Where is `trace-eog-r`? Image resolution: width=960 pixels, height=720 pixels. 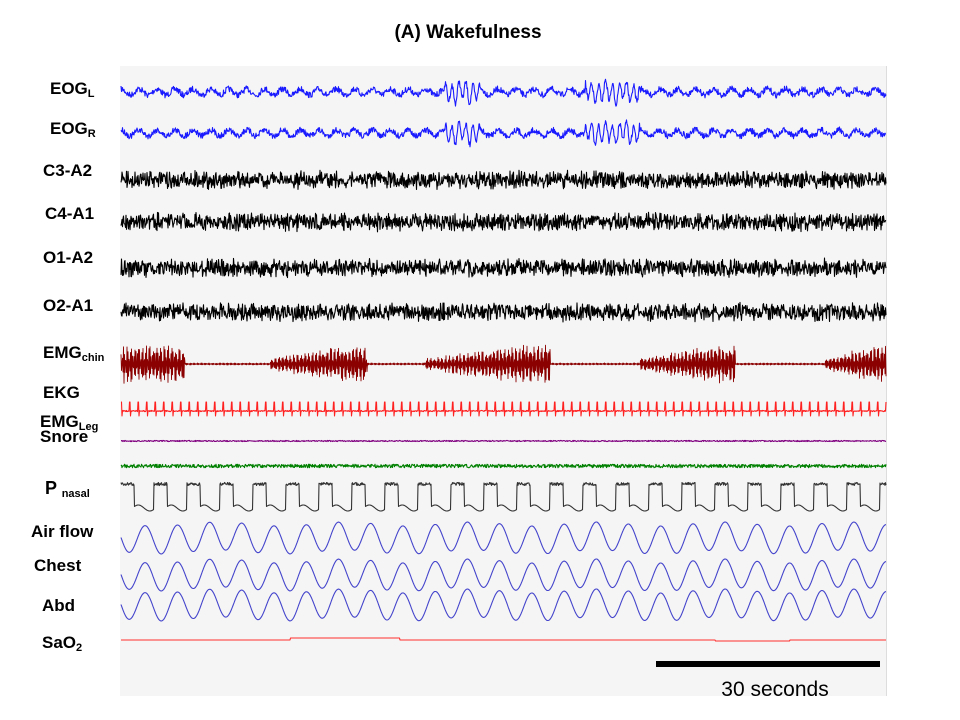
trace-eog-r is located at coordinates (503, 133).